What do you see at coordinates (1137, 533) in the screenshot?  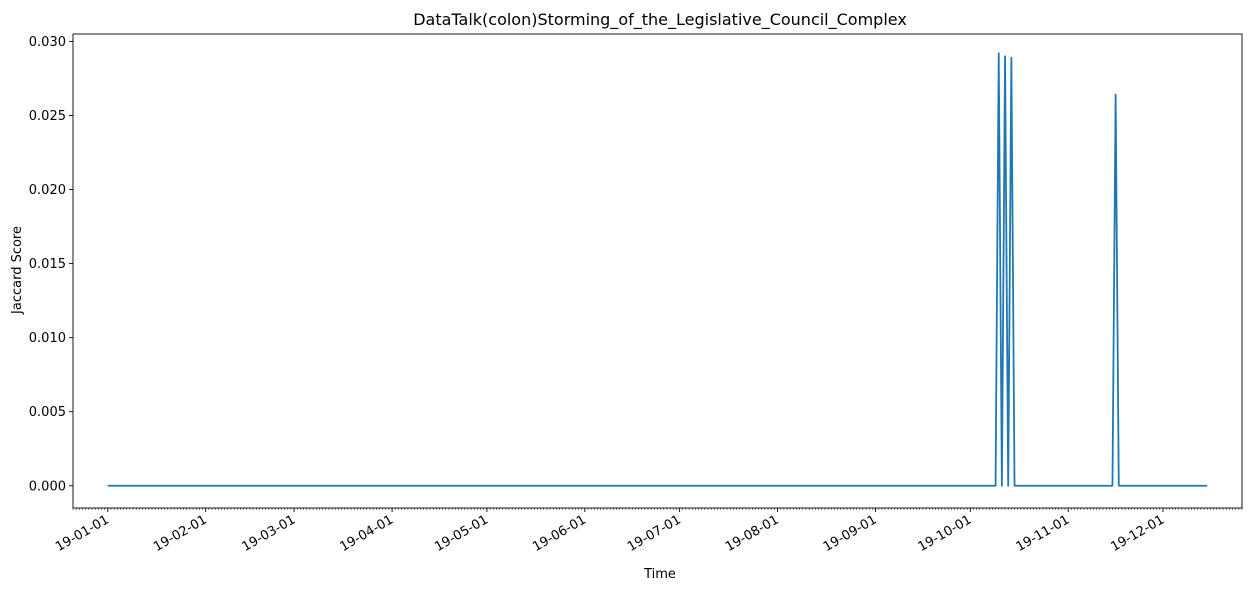 I see `x-tick-label: 19-12-01` at bounding box center [1137, 533].